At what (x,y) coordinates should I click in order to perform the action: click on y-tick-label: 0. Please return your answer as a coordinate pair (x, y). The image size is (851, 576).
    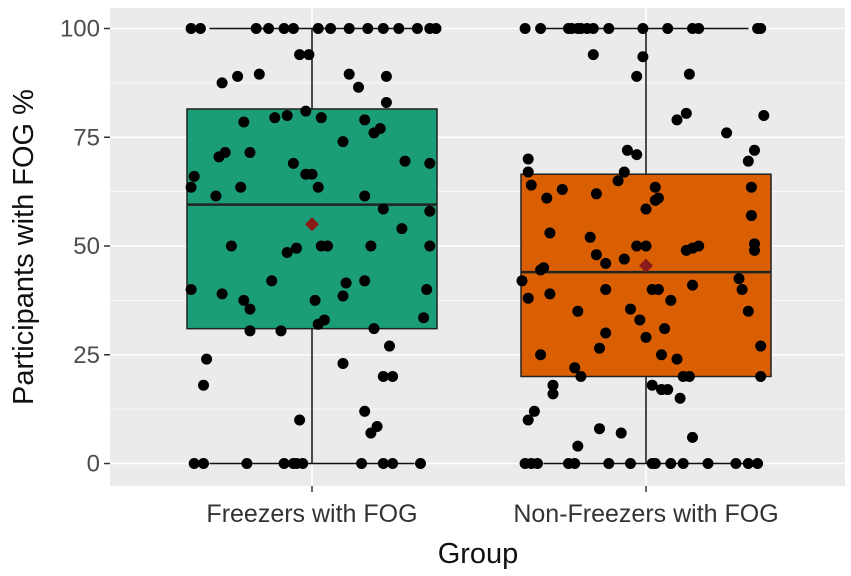
    Looking at the image, I should click on (93, 464).